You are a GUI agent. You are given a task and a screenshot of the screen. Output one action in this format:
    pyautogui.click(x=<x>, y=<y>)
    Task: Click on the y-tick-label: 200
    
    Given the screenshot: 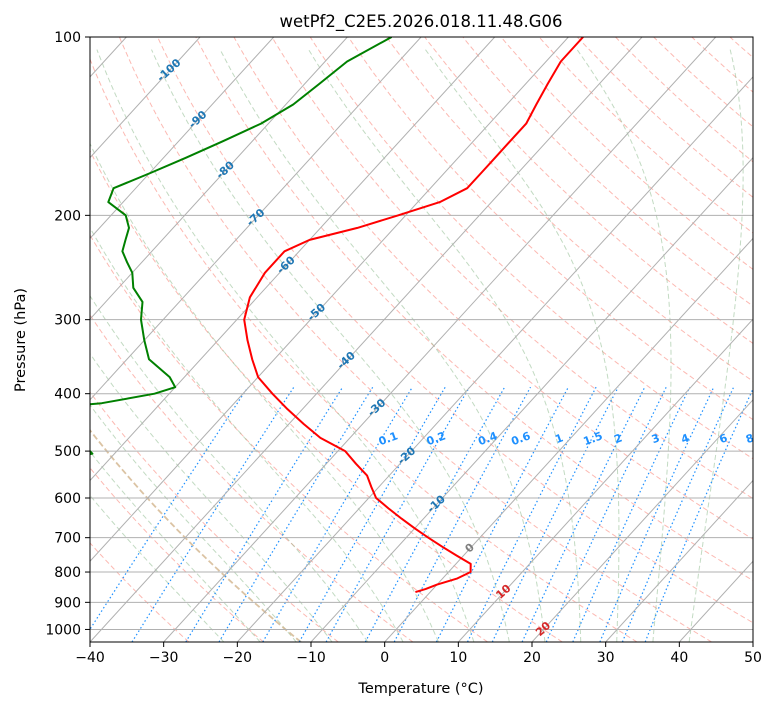 What is the action you would take?
    pyautogui.click(x=67, y=216)
    